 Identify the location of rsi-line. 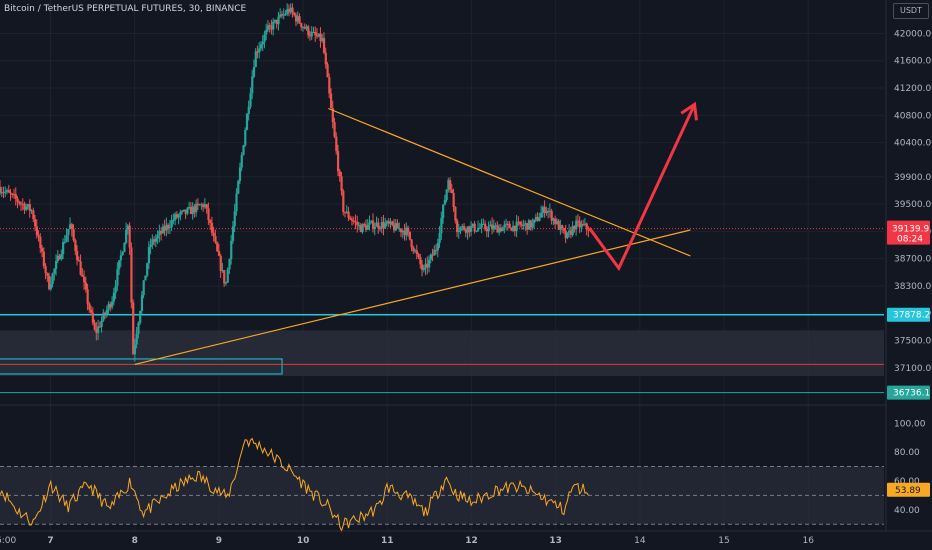
(294, 485).